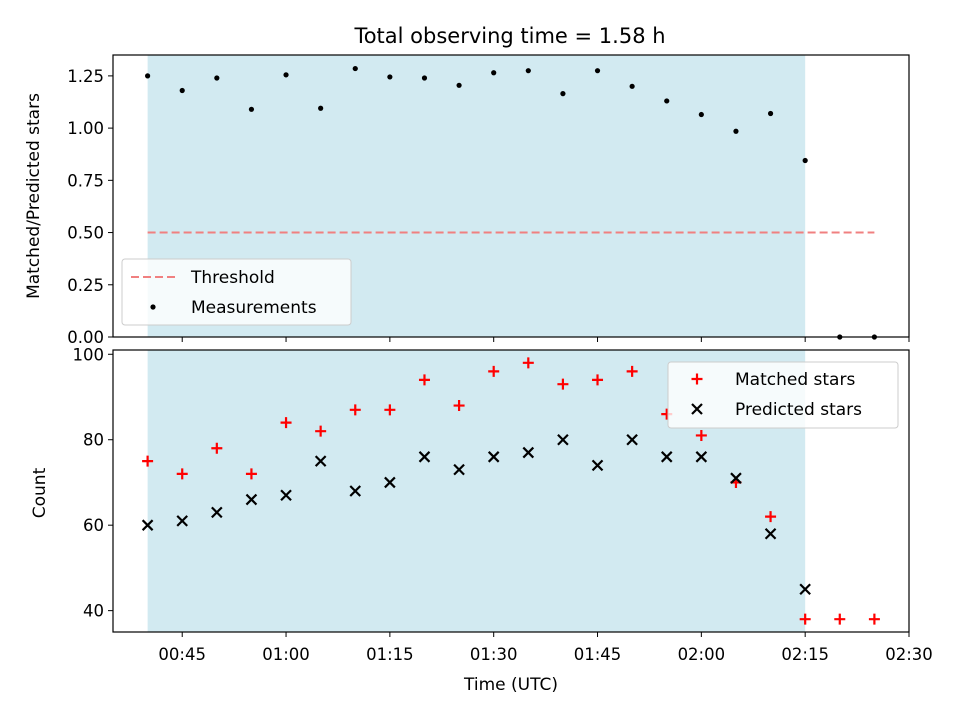  What do you see at coordinates (85, 76) in the screenshot?
I see `y-tick-label: 1.25` at bounding box center [85, 76].